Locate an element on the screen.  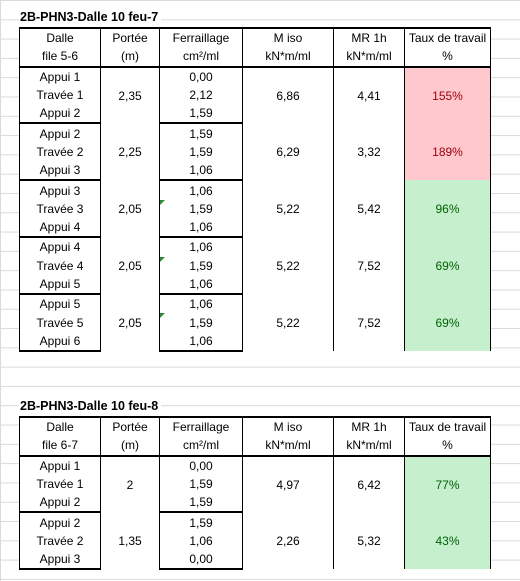
table-title: 2B-PHN3-Dalle 10 feu-7 is located at coordinates (90, 17).